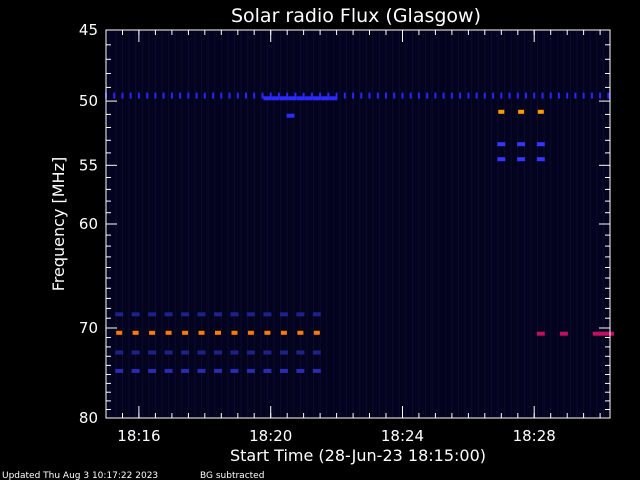  What do you see at coordinates (88, 328) in the screenshot?
I see `y-tick-label: 70` at bounding box center [88, 328].